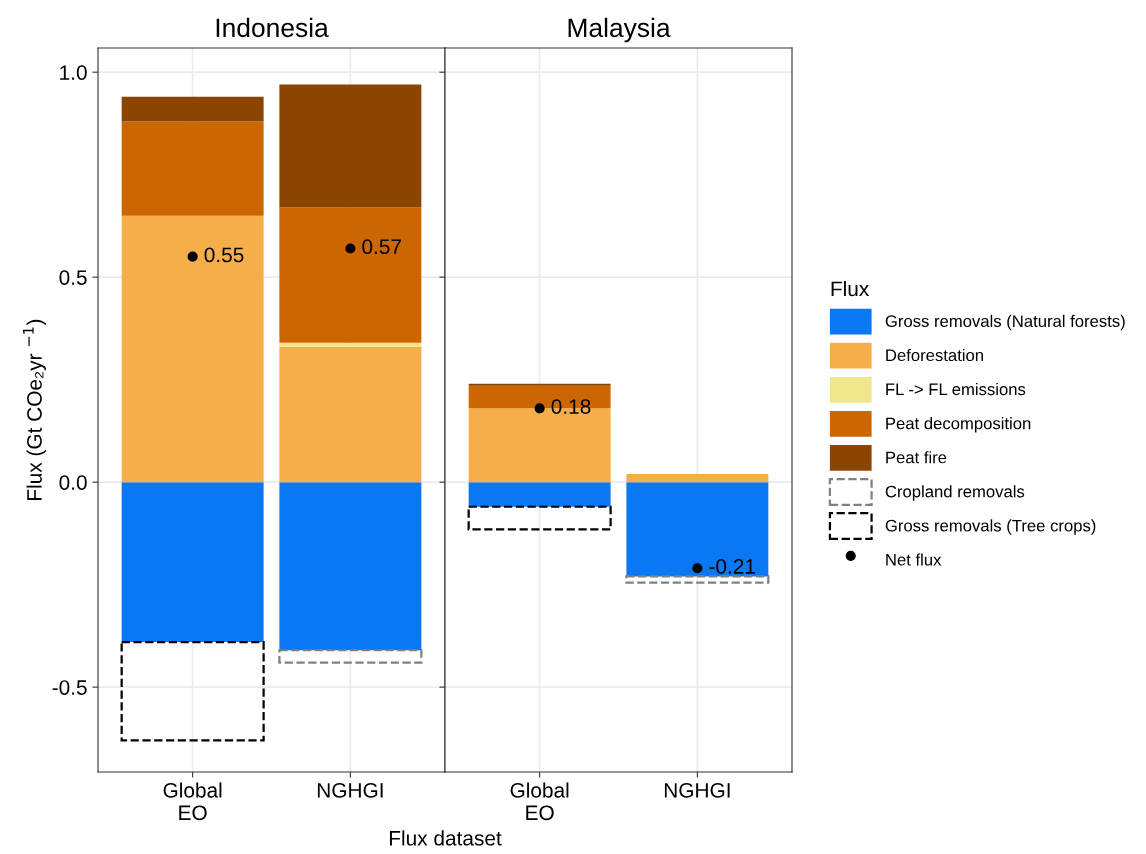 The height and width of the screenshot is (854, 1146). What do you see at coordinates (381, 247) in the screenshot?
I see `data-label: 0.57` at bounding box center [381, 247].